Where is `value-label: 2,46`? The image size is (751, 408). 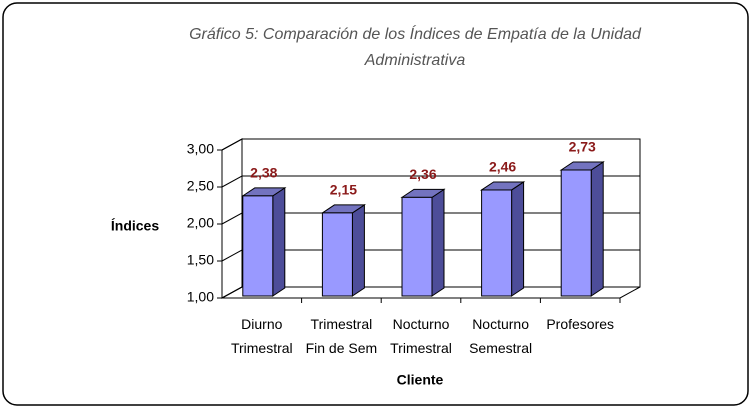
value-label: 2,46 is located at coordinates (502, 167).